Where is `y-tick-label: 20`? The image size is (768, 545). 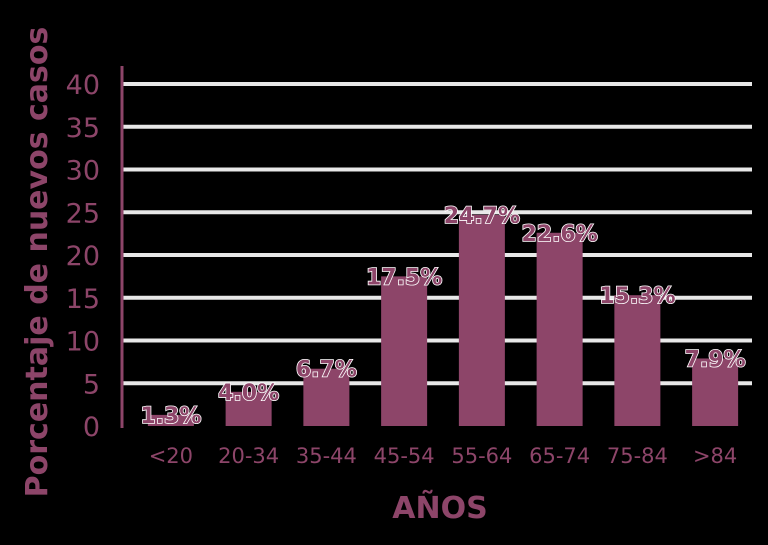 y-tick-label: 20 is located at coordinates (83, 256).